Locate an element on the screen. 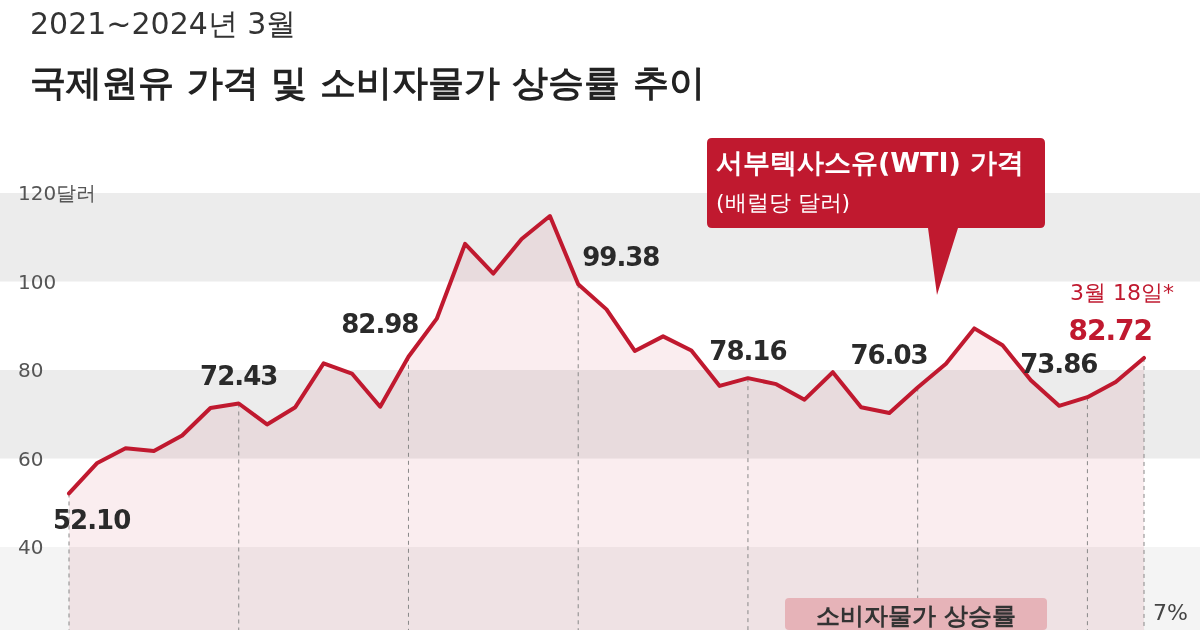 The width and height of the screenshot is (1200, 630). y-tick-label: 120달러 is located at coordinates (57, 193).